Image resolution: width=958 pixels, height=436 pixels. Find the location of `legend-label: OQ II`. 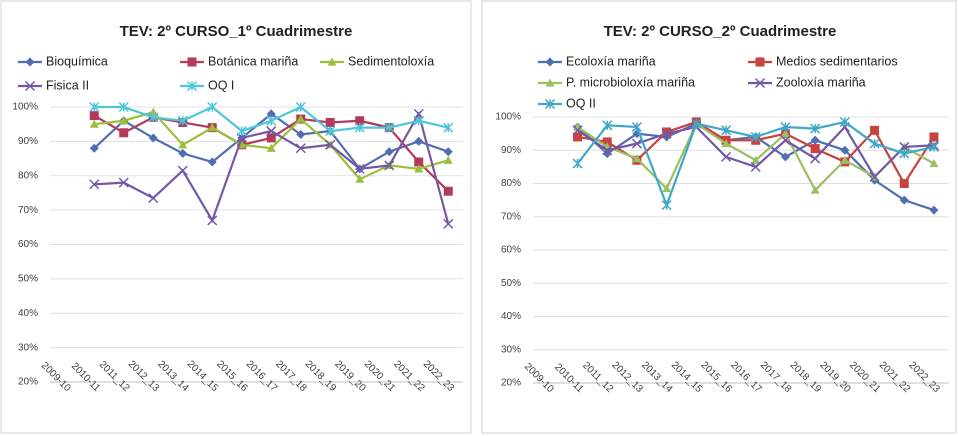

legend-label: OQ II is located at coordinates (581, 103).